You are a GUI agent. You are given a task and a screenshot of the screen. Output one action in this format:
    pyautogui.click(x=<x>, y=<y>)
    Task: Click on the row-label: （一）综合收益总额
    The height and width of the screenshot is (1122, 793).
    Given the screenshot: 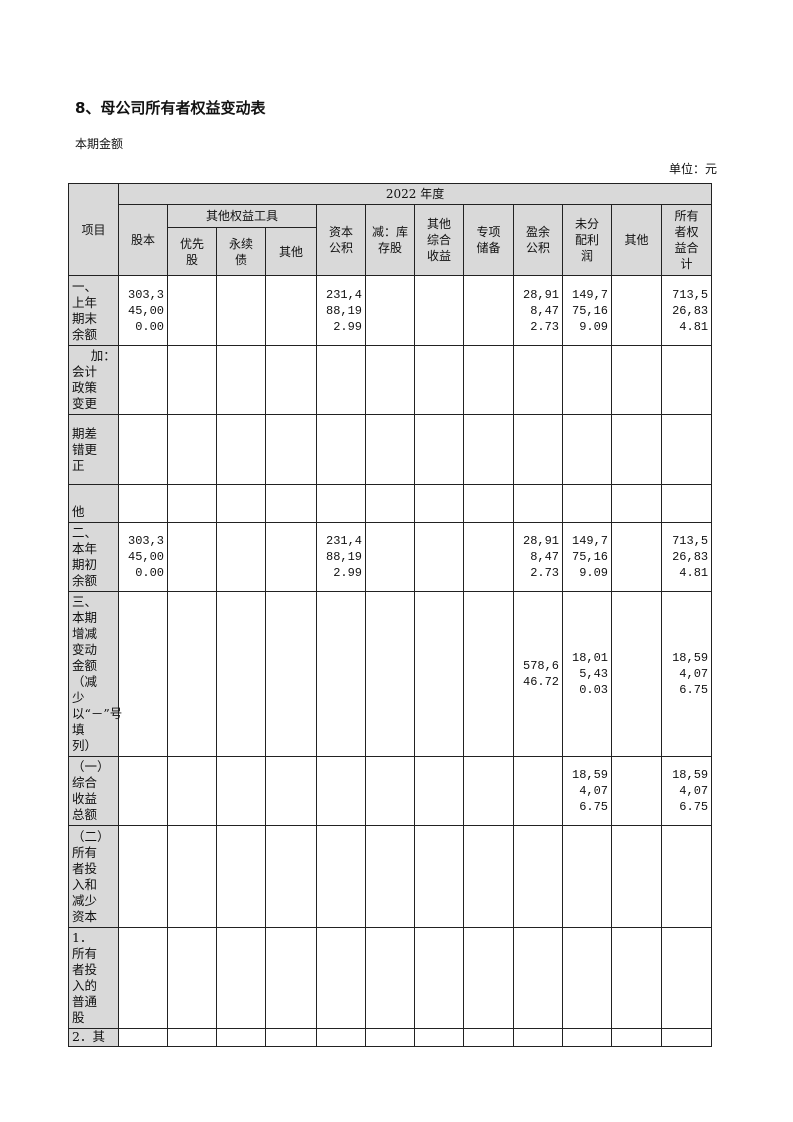 What is the action you would take?
    pyautogui.click(x=93, y=791)
    